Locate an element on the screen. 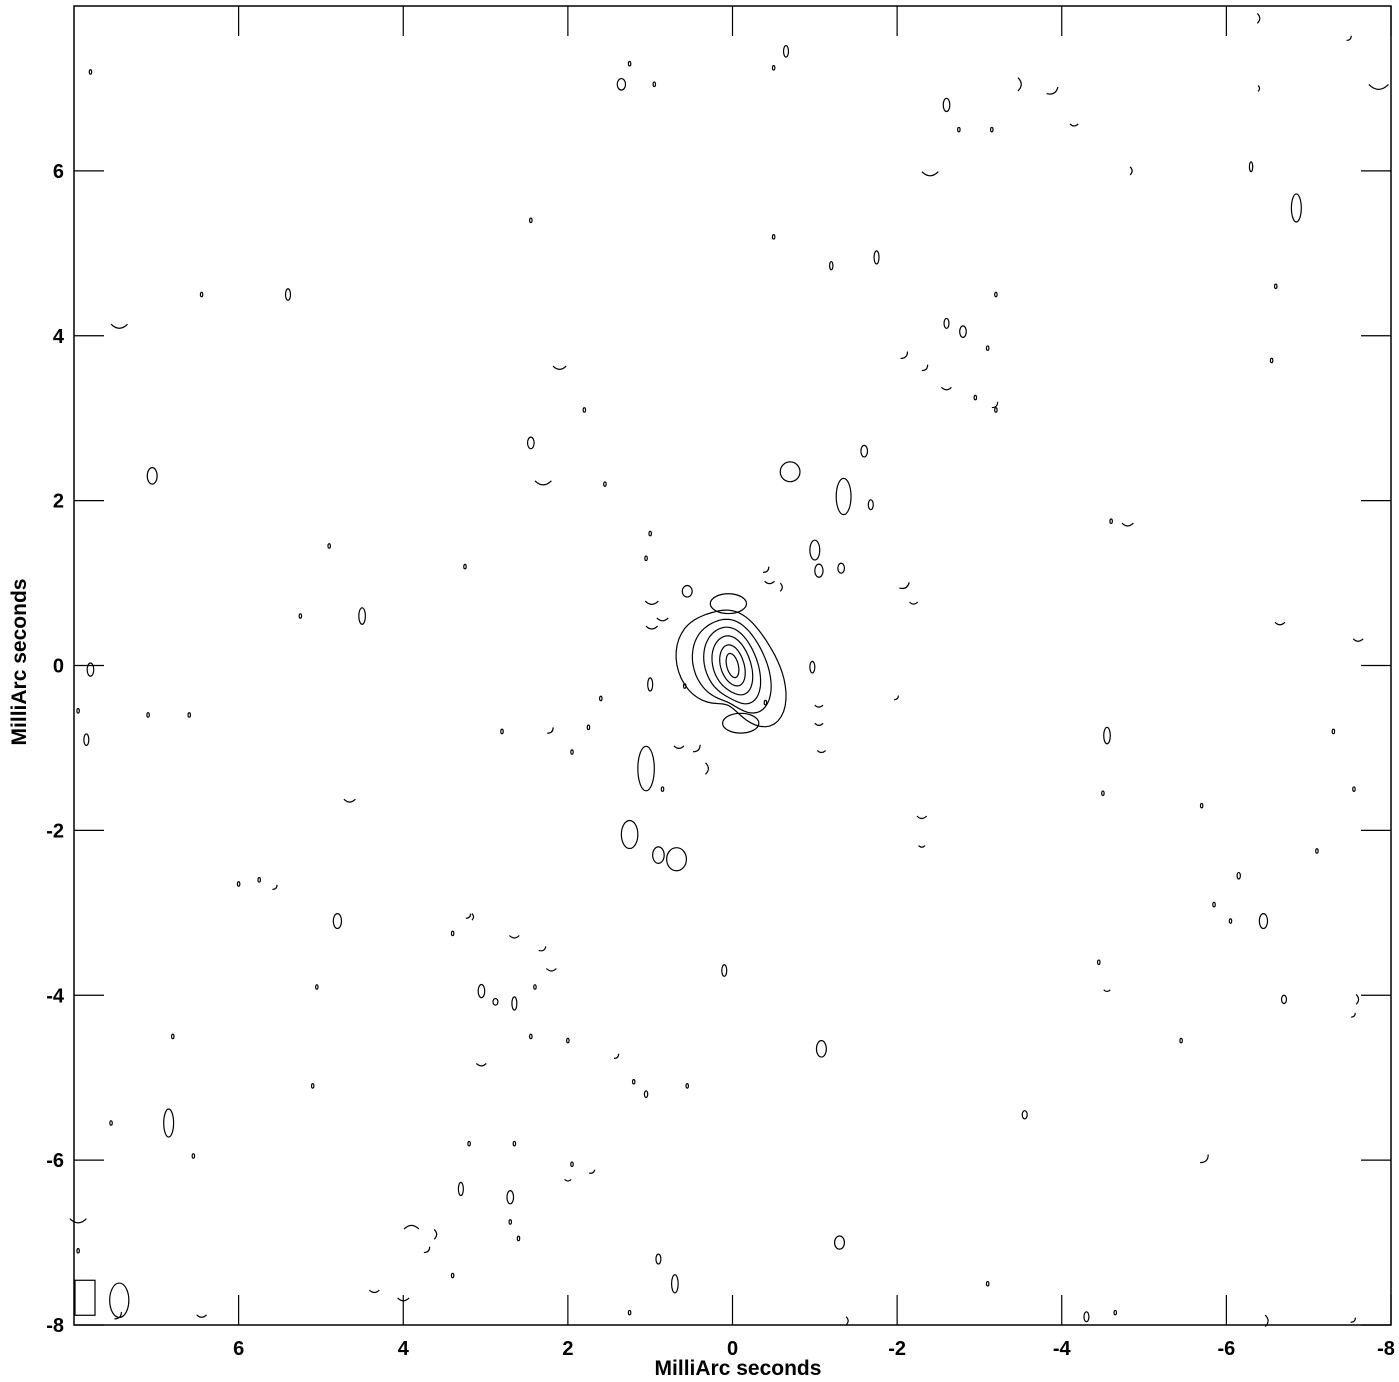 This screenshot has width=1399, height=1382. y-tick-label: -8 is located at coordinates (55, 1326).